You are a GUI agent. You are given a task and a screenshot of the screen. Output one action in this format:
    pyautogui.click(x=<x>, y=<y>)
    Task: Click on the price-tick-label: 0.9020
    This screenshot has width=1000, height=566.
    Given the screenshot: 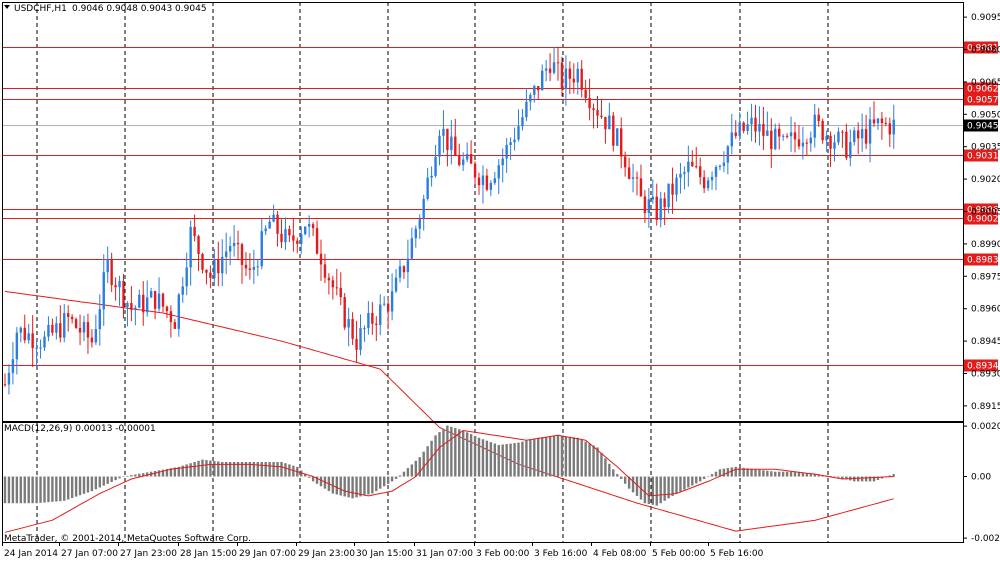 What is the action you would take?
    pyautogui.click(x=985, y=180)
    